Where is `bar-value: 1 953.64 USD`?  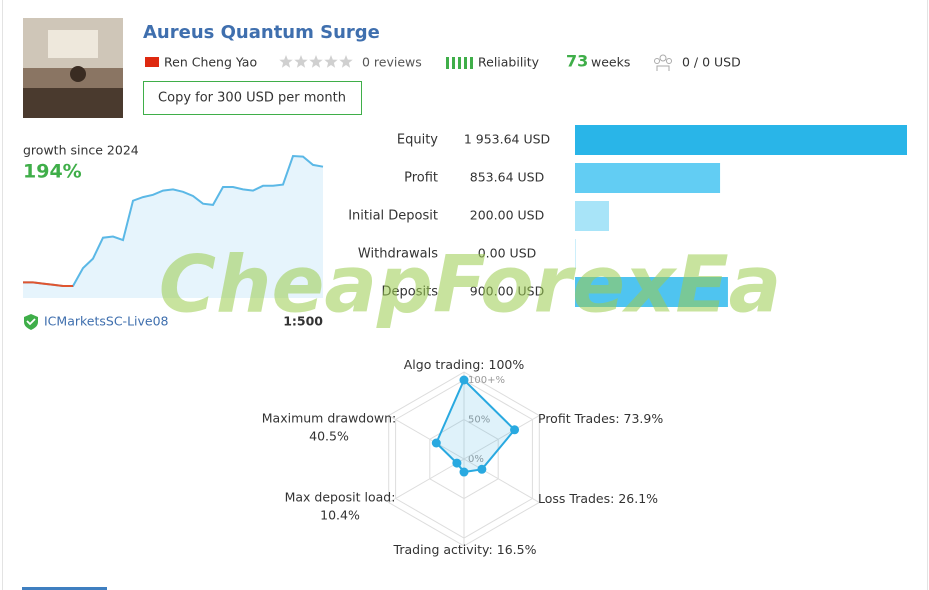 bar-value: 1 953.64 USD is located at coordinates (507, 139).